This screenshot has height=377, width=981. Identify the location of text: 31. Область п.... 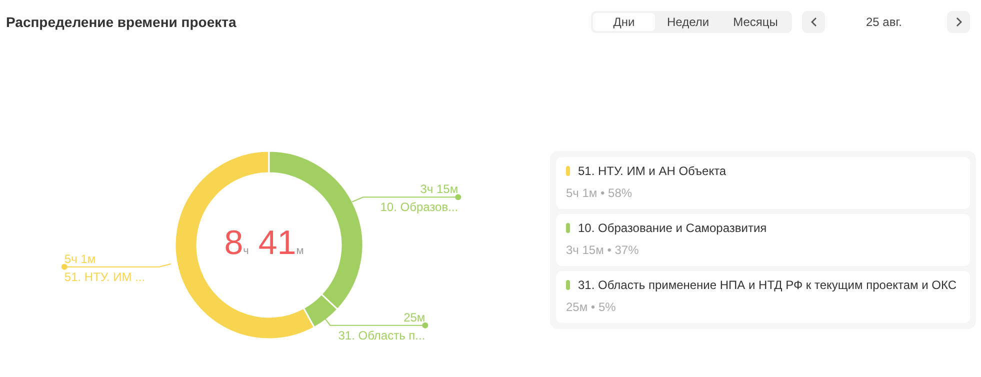
(382, 335).